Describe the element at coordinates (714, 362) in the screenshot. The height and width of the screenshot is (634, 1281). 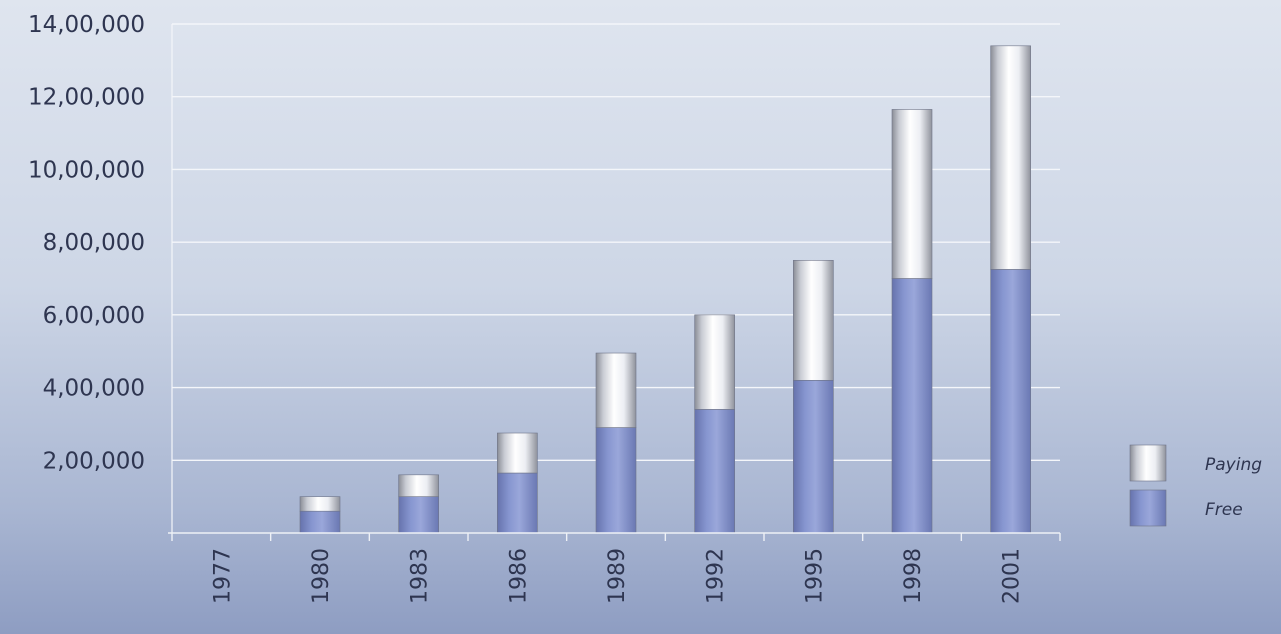
I see `bar-paying-1992` at that location.